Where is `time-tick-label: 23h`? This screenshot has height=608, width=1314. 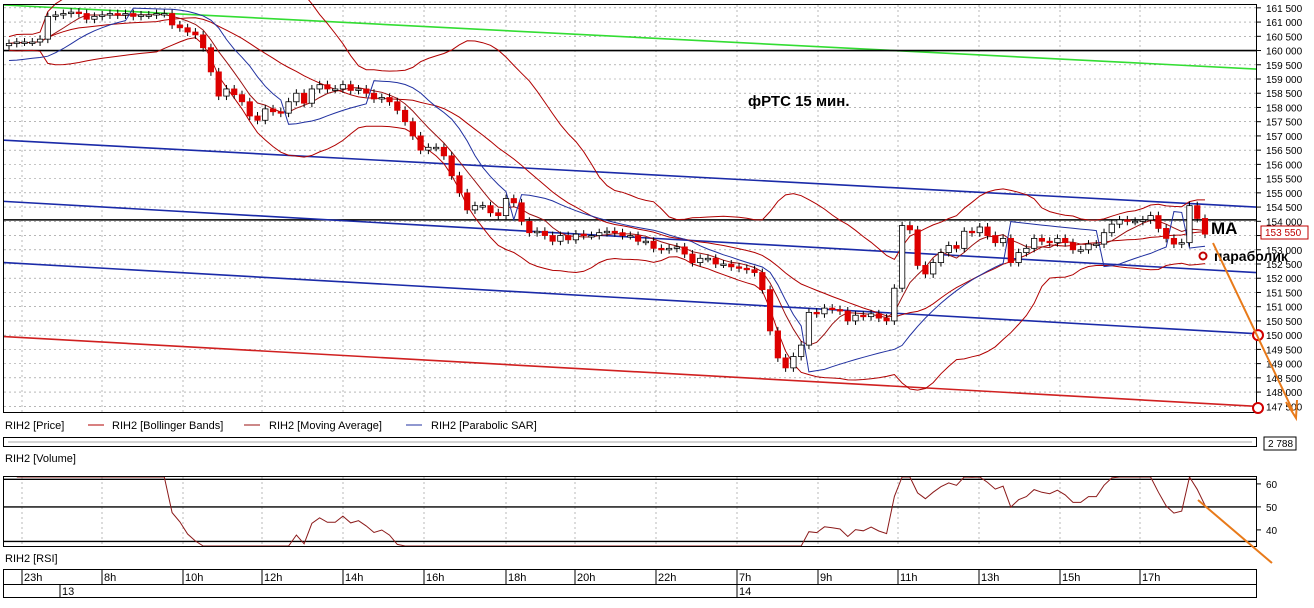
time-tick-label: 23h is located at coordinates (33, 578).